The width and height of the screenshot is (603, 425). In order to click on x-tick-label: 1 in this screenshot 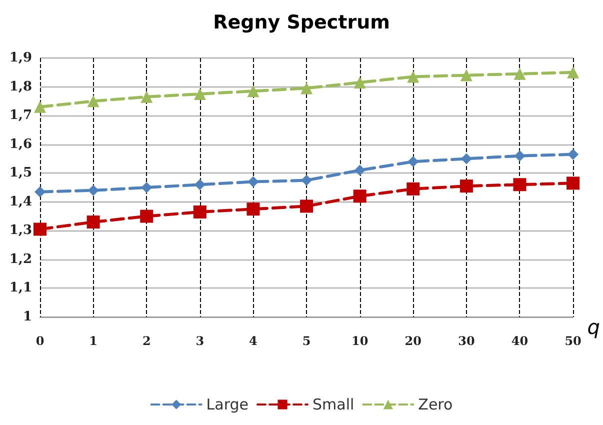, I will do `click(93, 341)`.